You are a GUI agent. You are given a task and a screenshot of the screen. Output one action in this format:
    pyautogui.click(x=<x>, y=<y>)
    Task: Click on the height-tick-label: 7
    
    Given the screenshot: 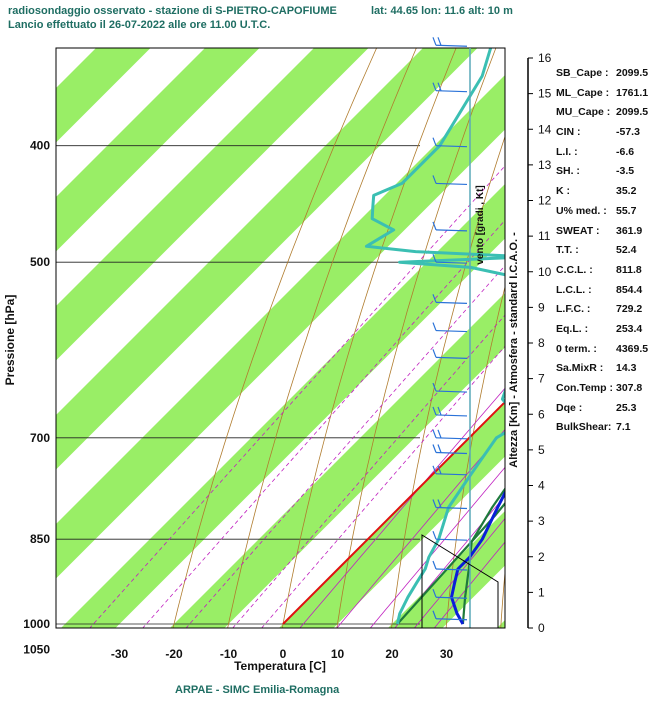 What is the action you would take?
    pyautogui.click(x=541, y=379)
    